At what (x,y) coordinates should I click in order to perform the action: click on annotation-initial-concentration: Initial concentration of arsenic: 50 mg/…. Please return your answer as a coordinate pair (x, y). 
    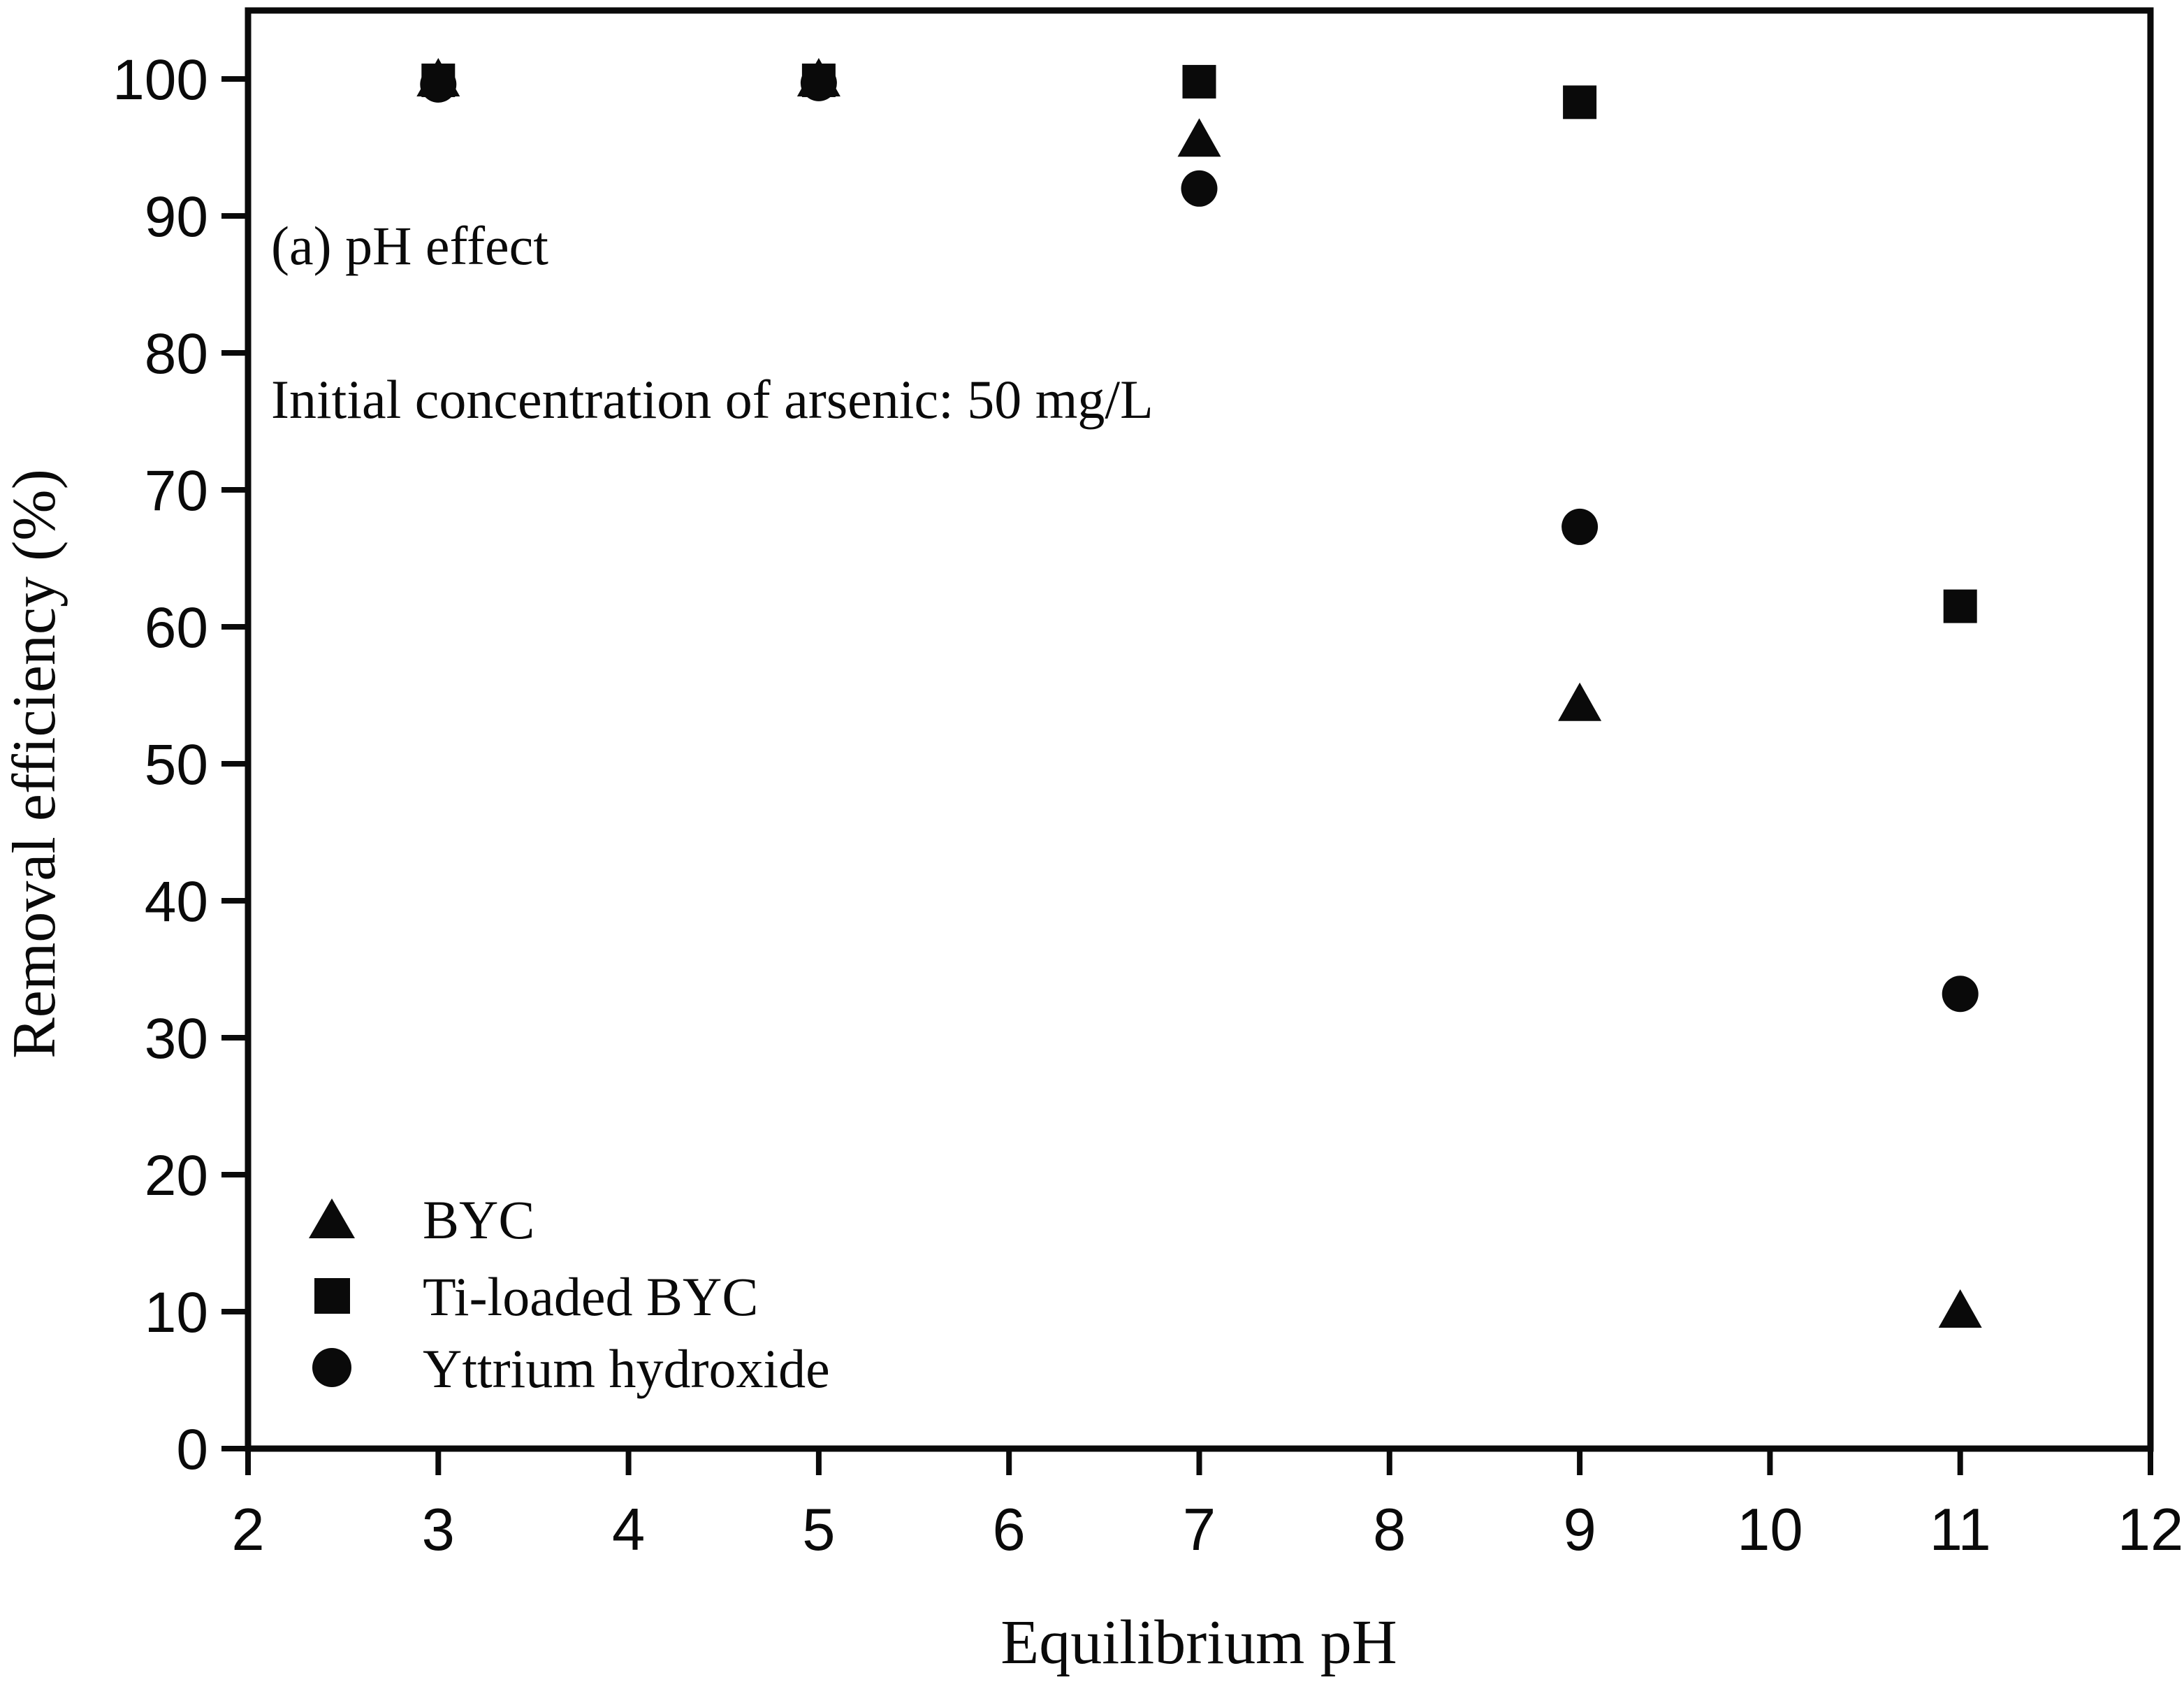
    Looking at the image, I should click on (712, 399).